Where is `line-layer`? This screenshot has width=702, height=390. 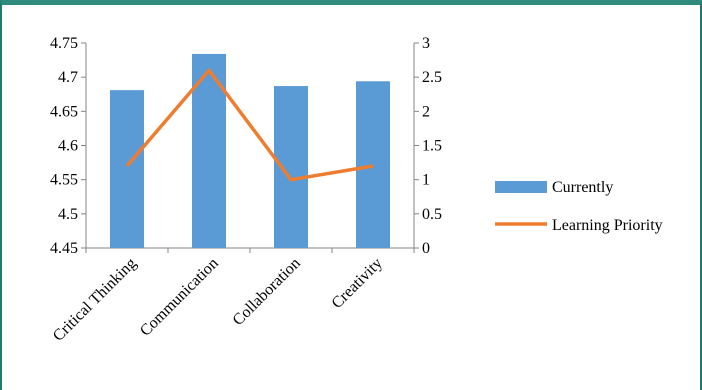
line-layer is located at coordinates (249, 125).